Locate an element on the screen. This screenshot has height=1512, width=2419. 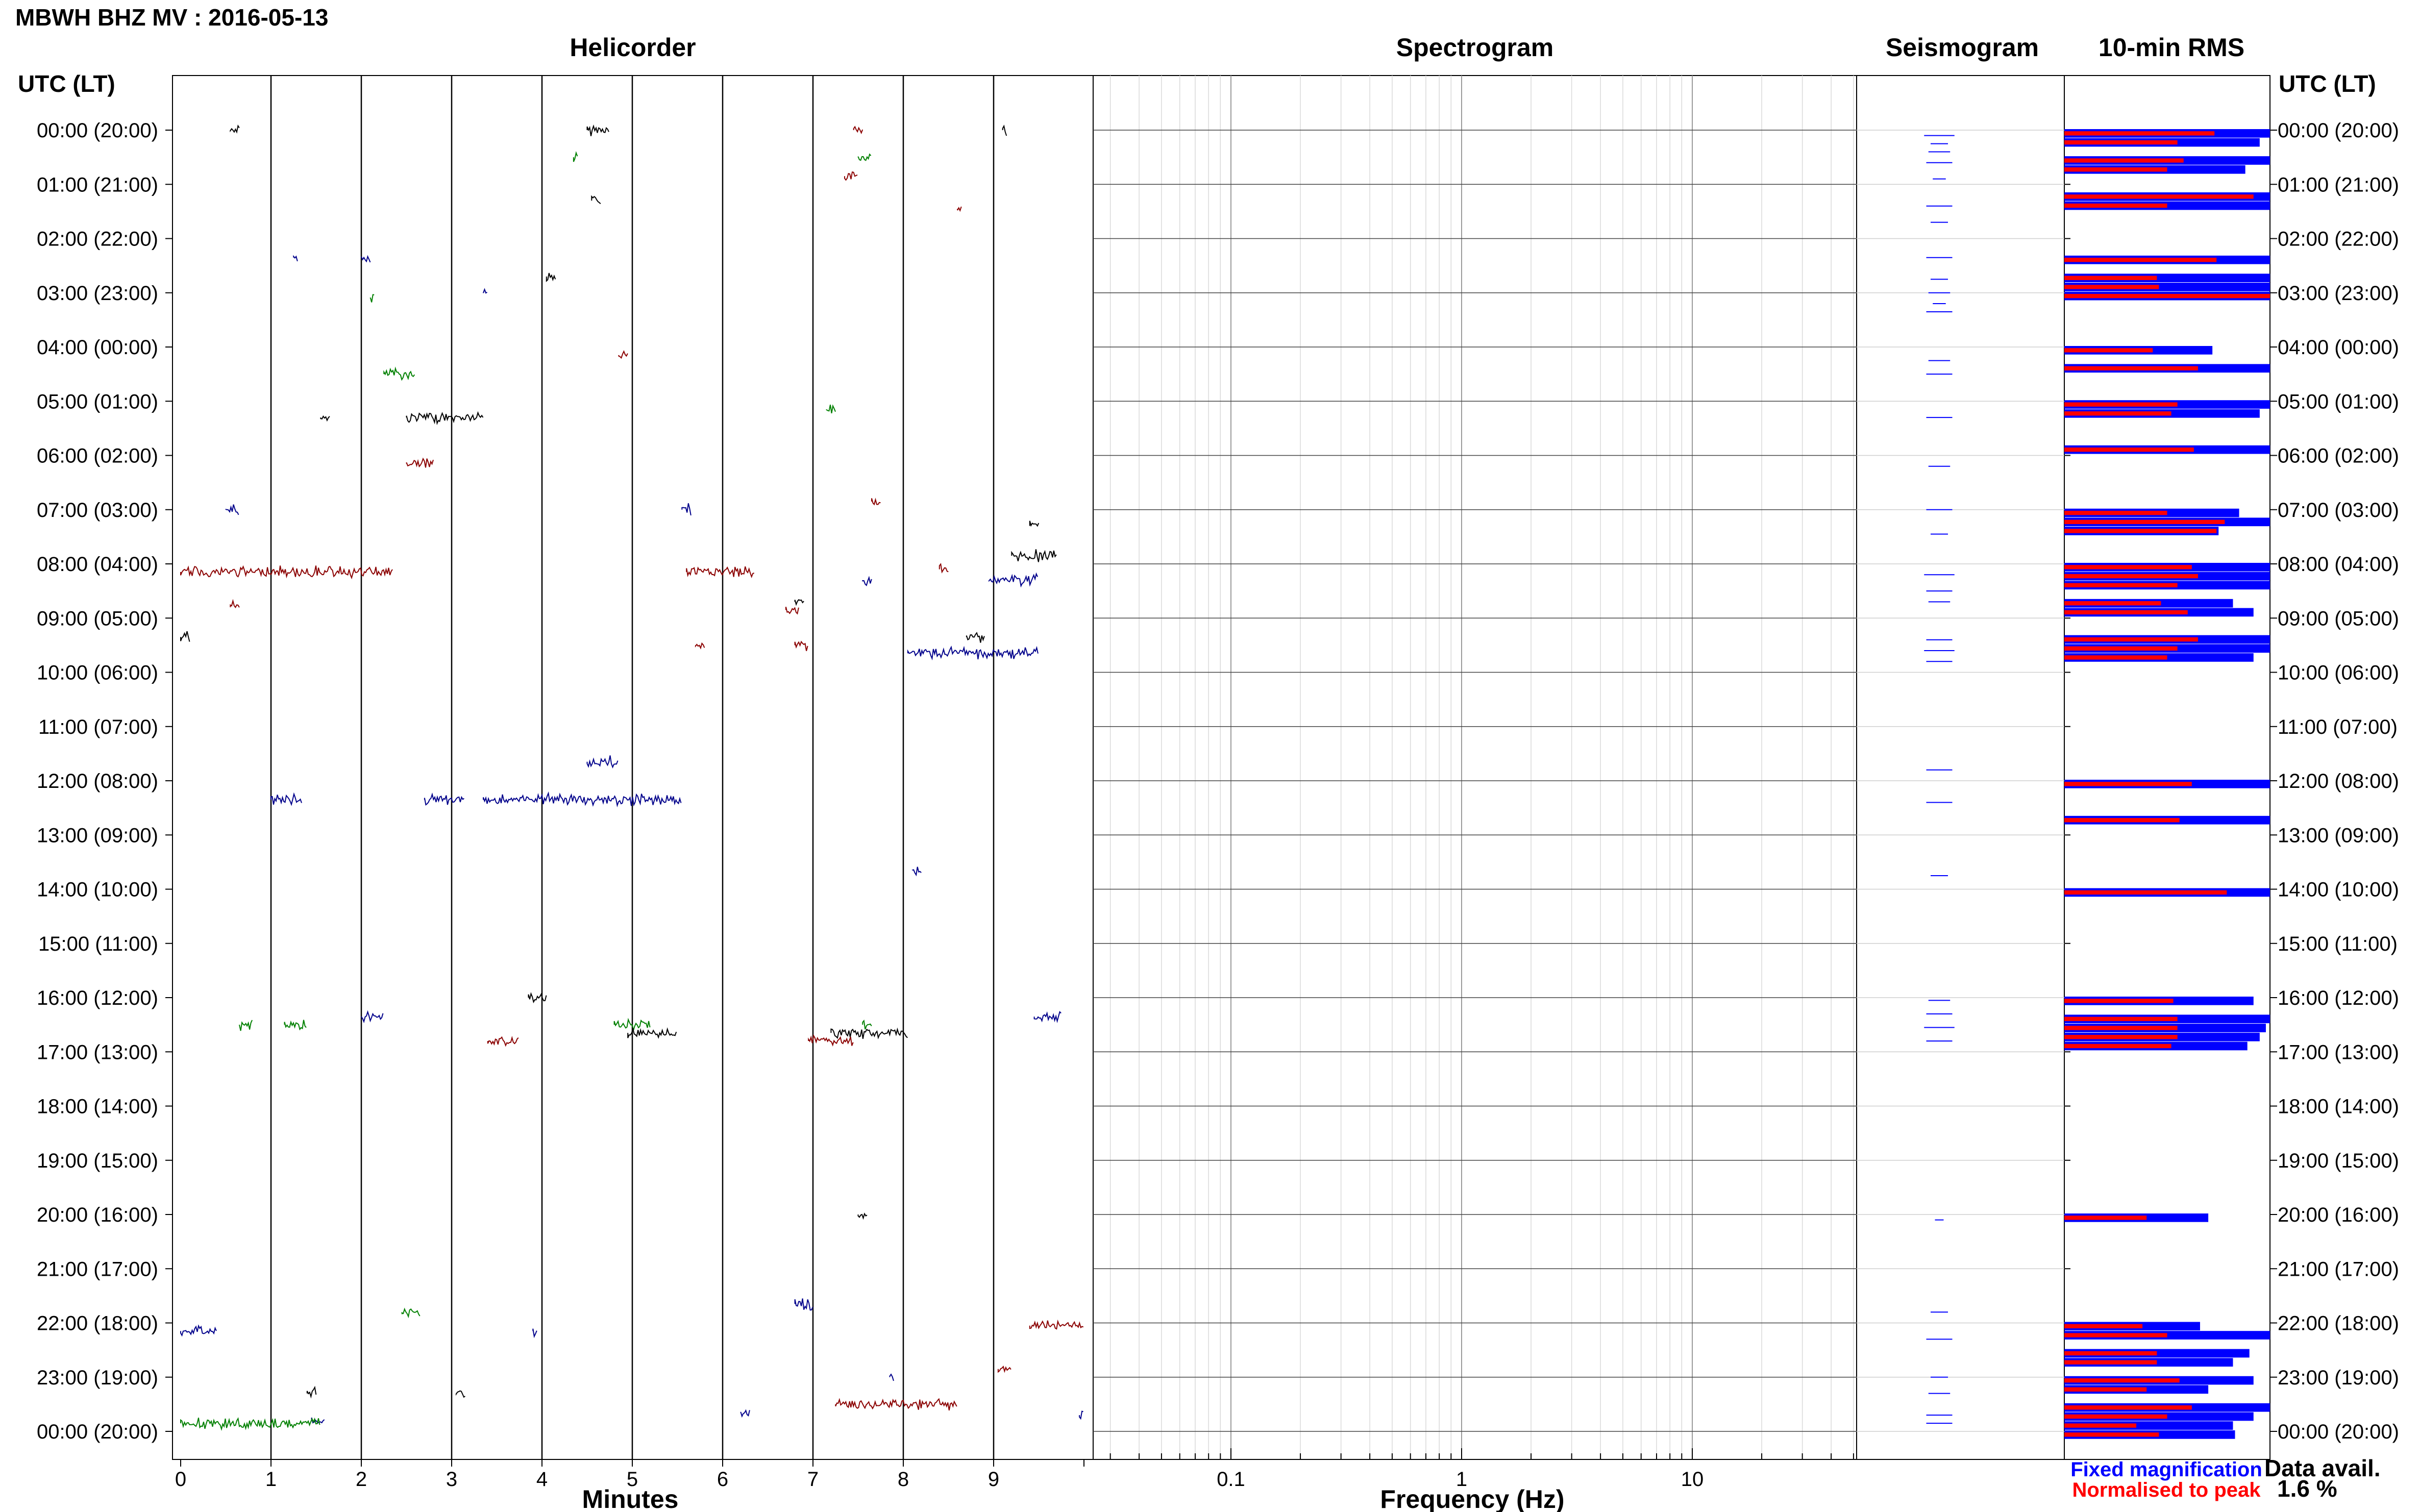
time-label-left: 13:00 (09:00) is located at coordinates (97, 835).